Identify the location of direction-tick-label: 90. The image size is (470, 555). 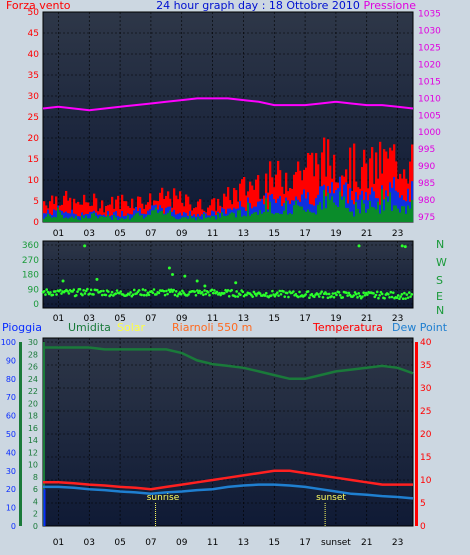
(34, 290).